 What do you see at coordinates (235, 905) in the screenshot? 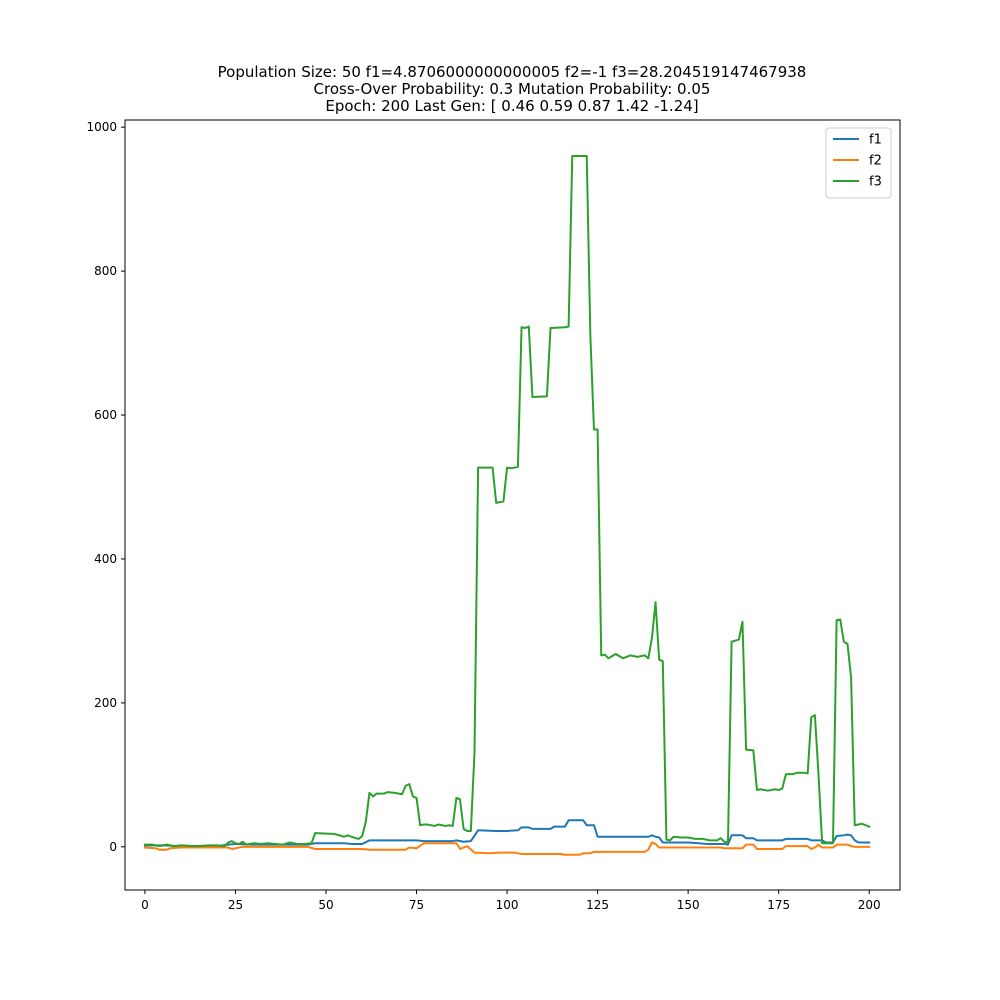
I see `x-tick-label: 25` at bounding box center [235, 905].